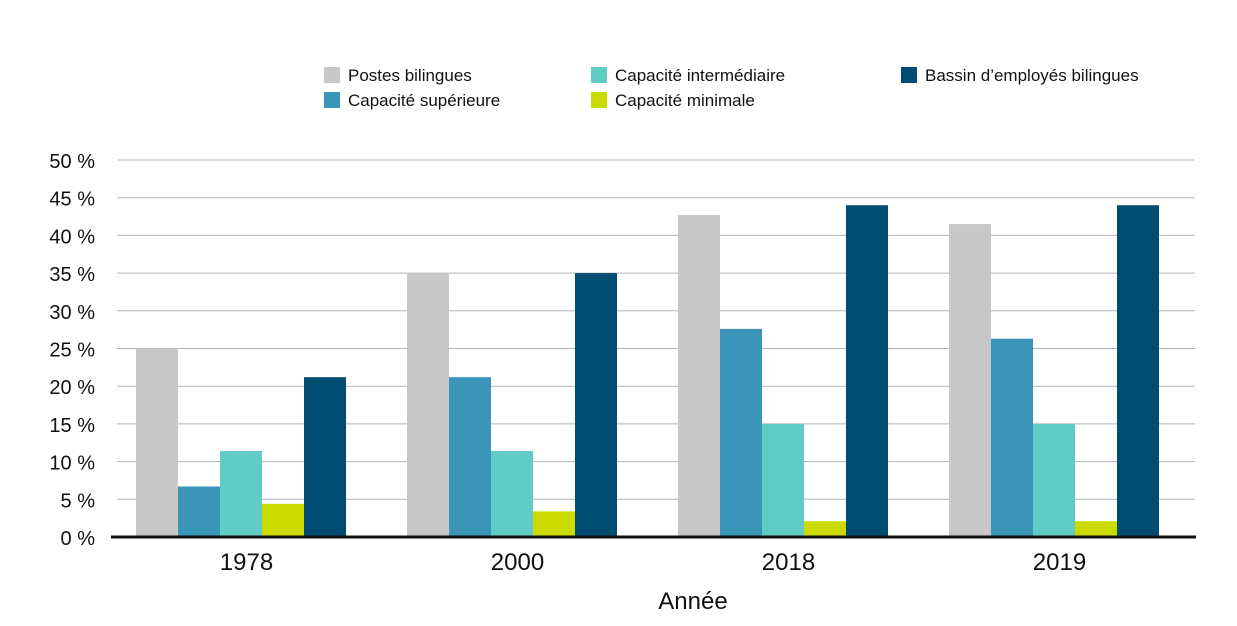 The width and height of the screenshot is (1237, 626). I want to click on y-tick-label: 0 %, so click(78, 539).